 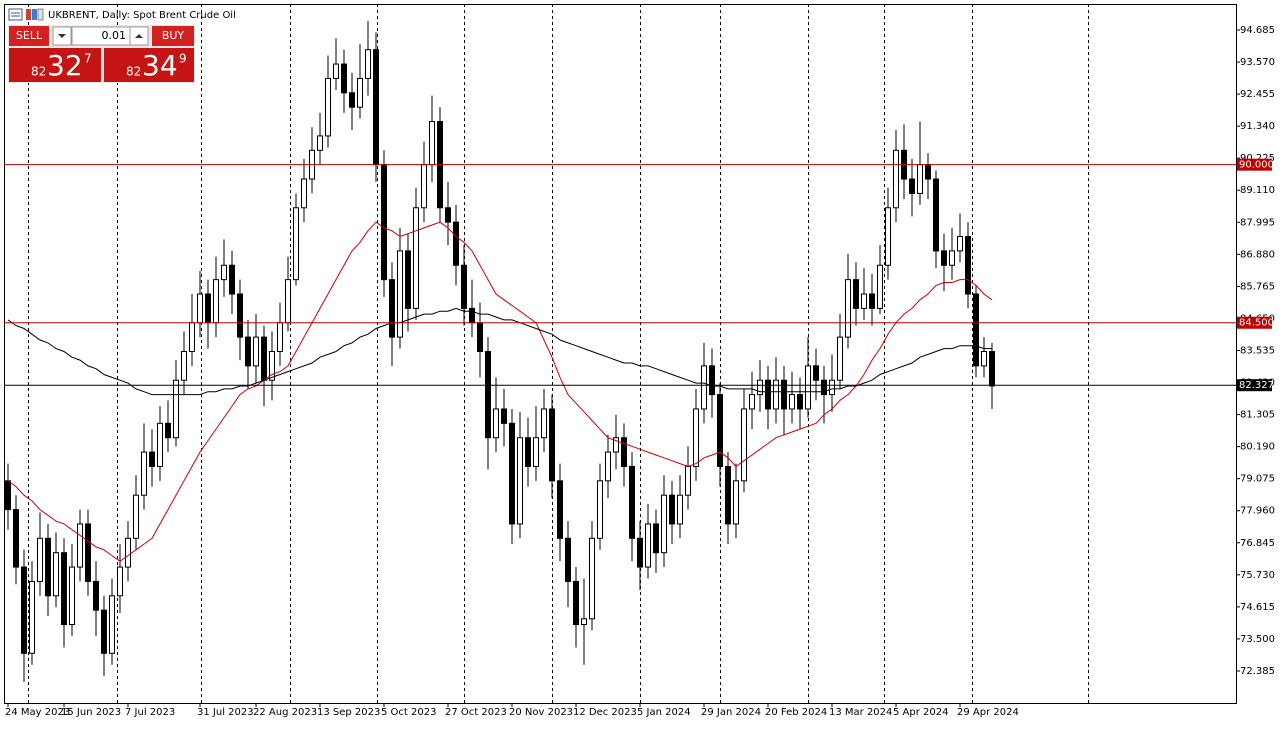 What do you see at coordinates (664, 712) in the screenshot?
I see `x-tick-label: 5 Jan 2024` at bounding box center [664, 712].